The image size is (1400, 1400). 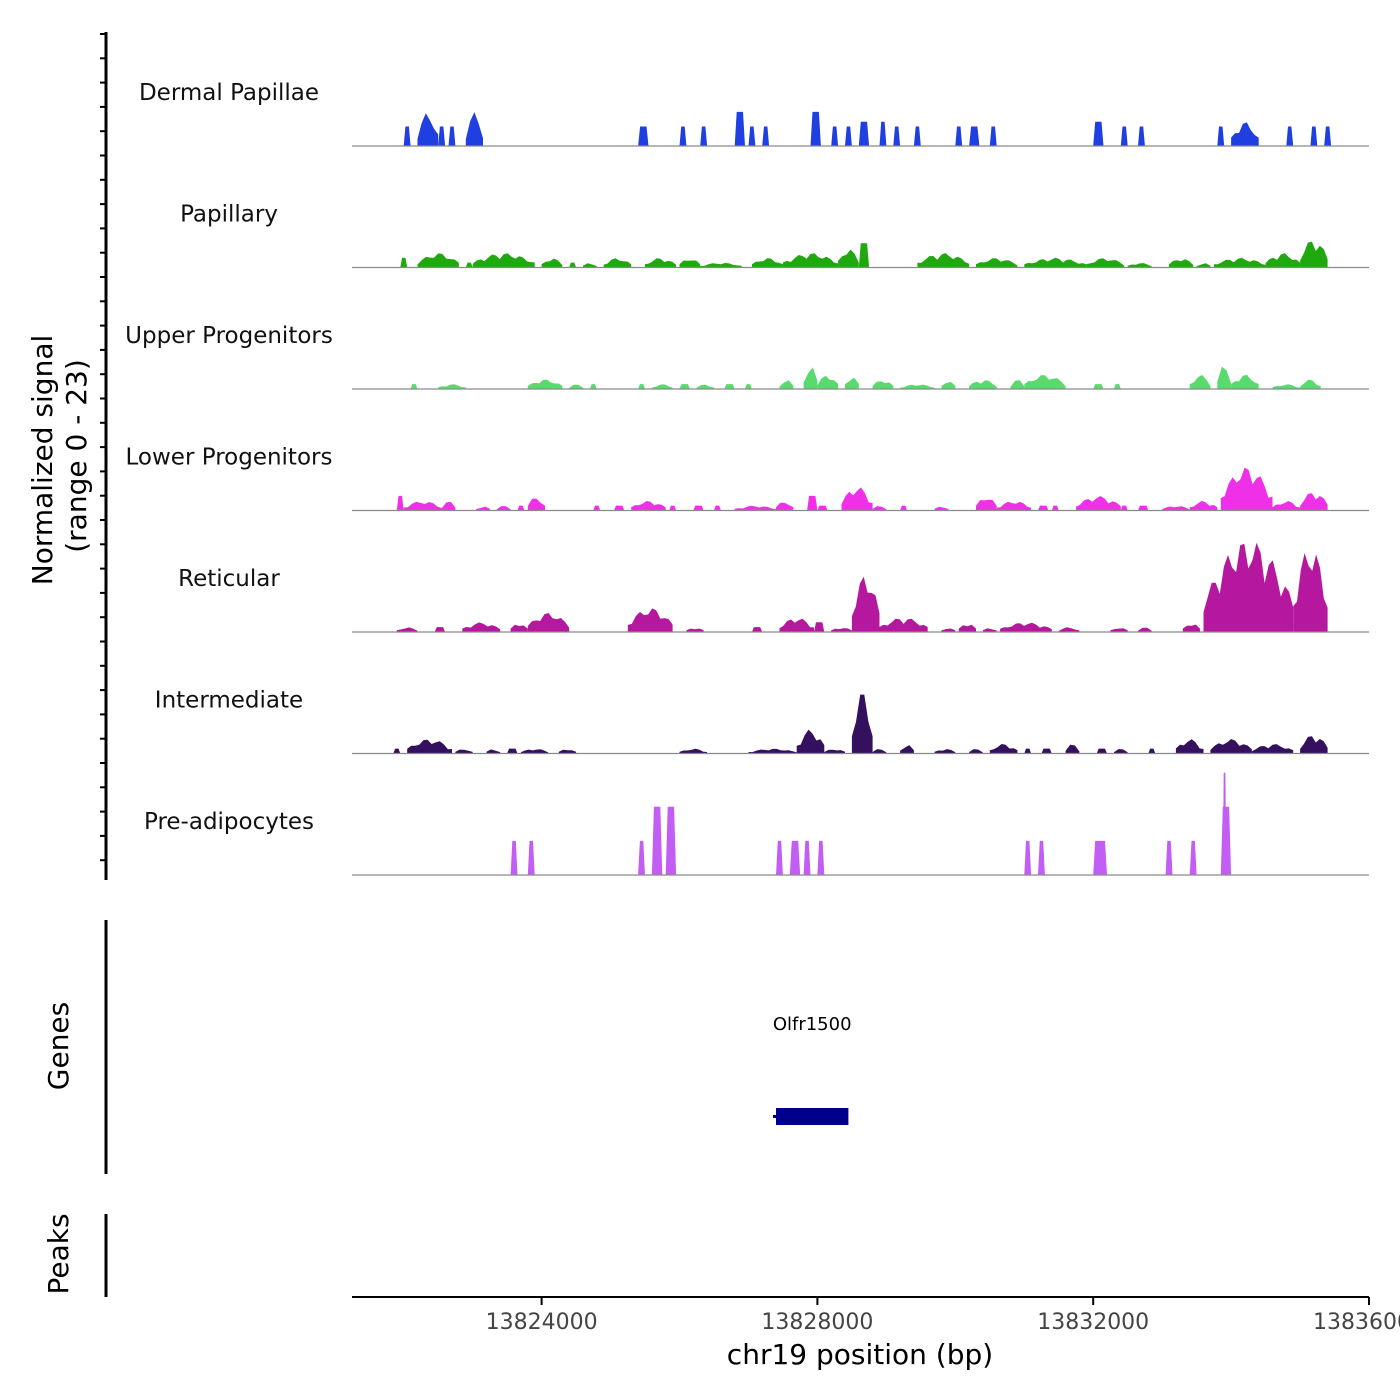 What do you see at coordinates (76, 456) in the screenshot?
I see `signal-axis-range-label: (range 0 - 23)` at bounding box center [76, 456].